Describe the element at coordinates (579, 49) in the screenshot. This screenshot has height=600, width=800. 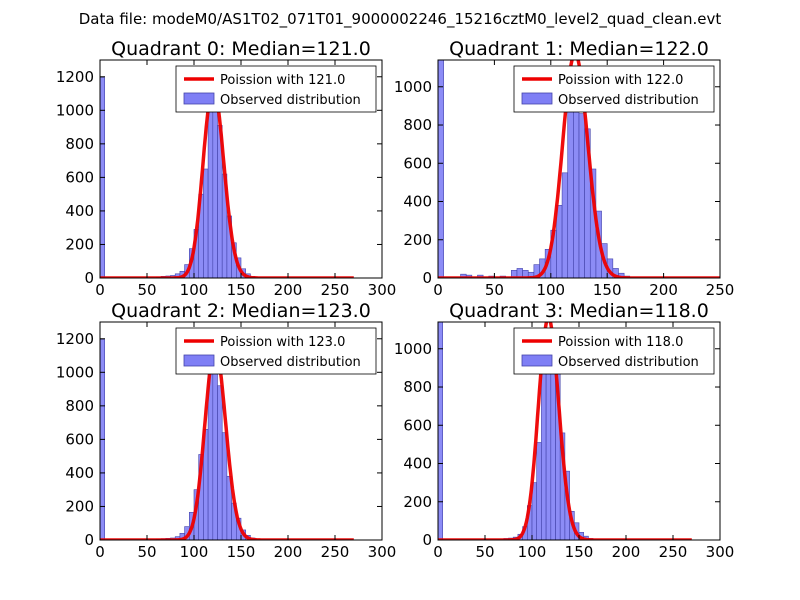
I see `chart-title: Quadrant 1: Median=122.0` at that location.